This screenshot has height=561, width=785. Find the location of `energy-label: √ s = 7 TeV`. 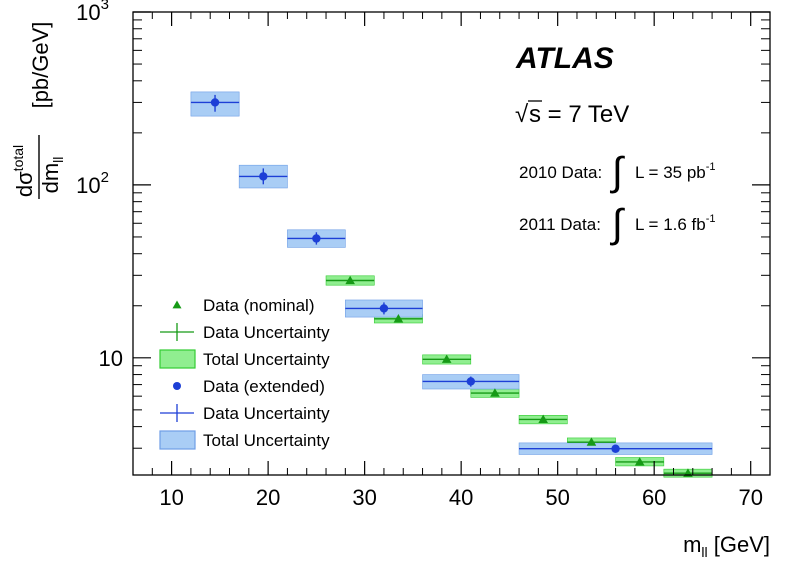

energy-label: √ s = 7 TeV is located at coordinates (572, 114).